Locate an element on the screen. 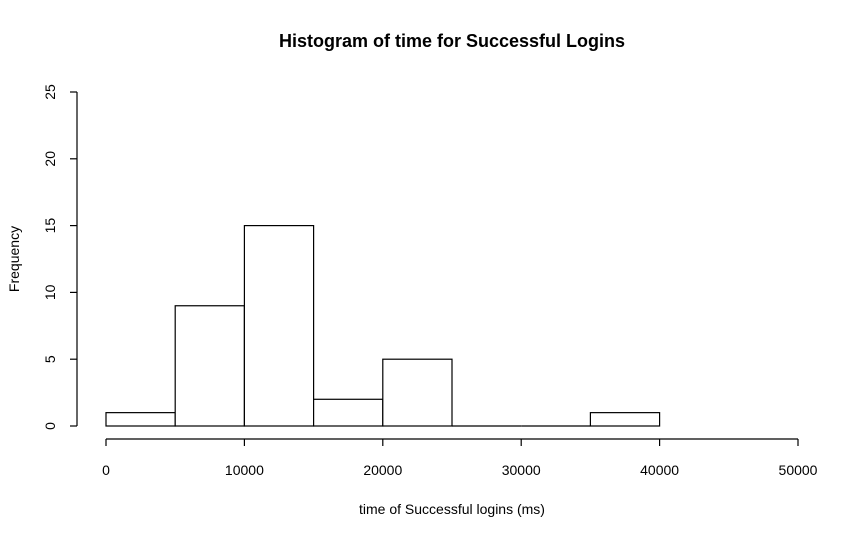 This screenshot has width=867, height=543. x-tick-label-4: 40000 is located at coordinates (659, 470).